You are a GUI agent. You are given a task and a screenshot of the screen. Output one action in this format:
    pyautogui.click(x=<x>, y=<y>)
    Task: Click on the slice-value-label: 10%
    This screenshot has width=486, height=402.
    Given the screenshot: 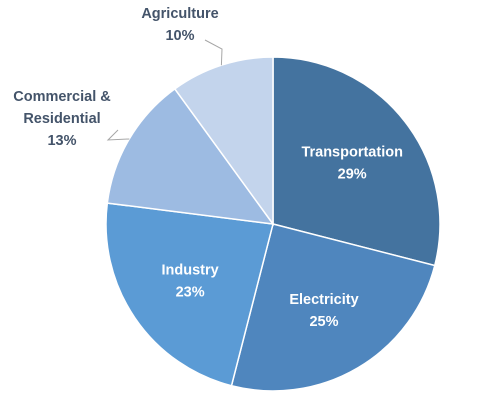 What is the action you would take?
    pyautogui.click(x=179, y=36)
    